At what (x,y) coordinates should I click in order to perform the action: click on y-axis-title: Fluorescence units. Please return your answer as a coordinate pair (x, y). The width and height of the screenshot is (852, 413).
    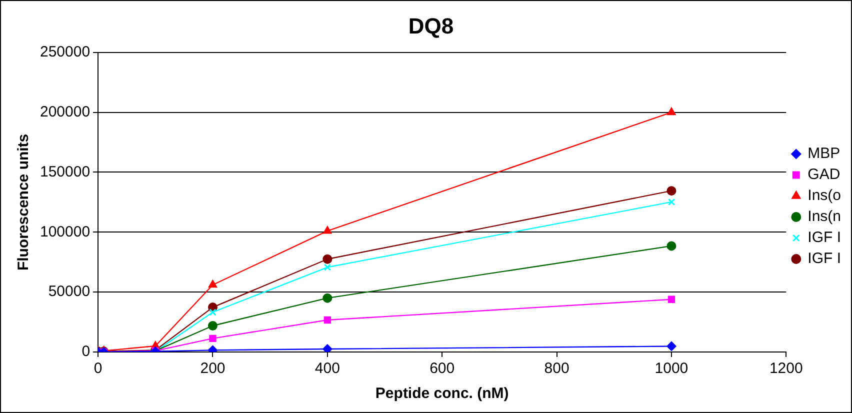
    Looking at the image, I should click on (23, 202).